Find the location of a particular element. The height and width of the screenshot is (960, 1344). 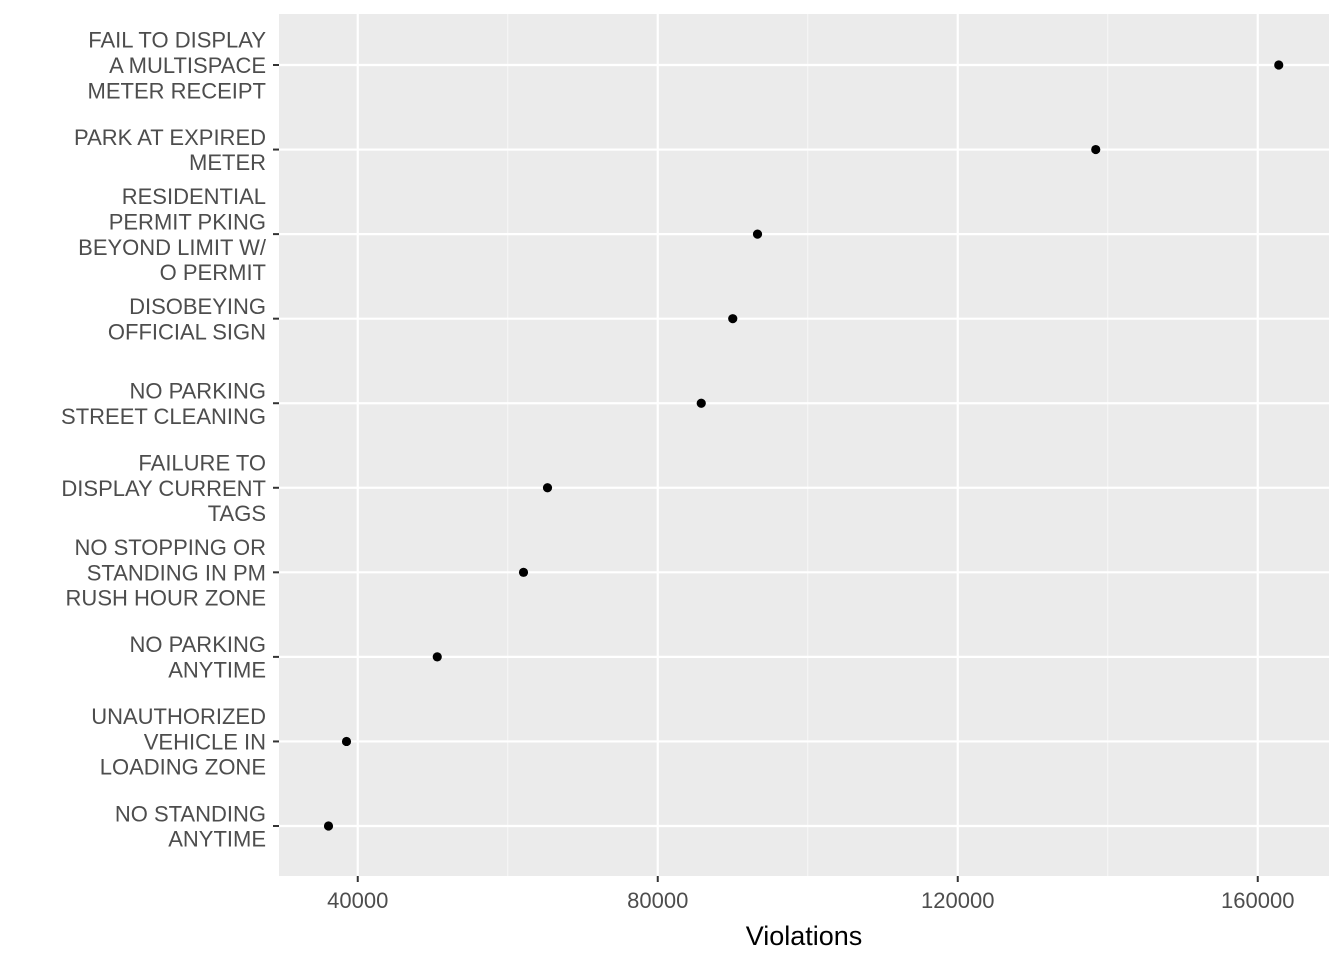

y-tick-label: UNAUTHORIZED VEHICLE IN LOADING ZONE is located at coordinates (178, 742).